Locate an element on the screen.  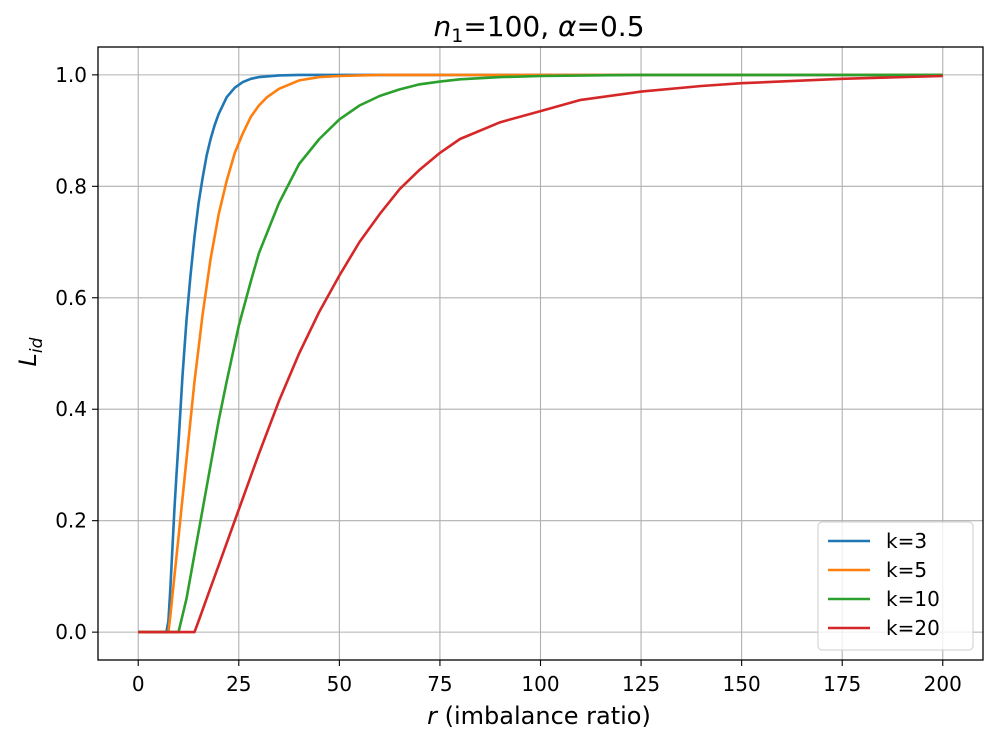
x-tick-label: 125 is located at coordinates (641, 684).